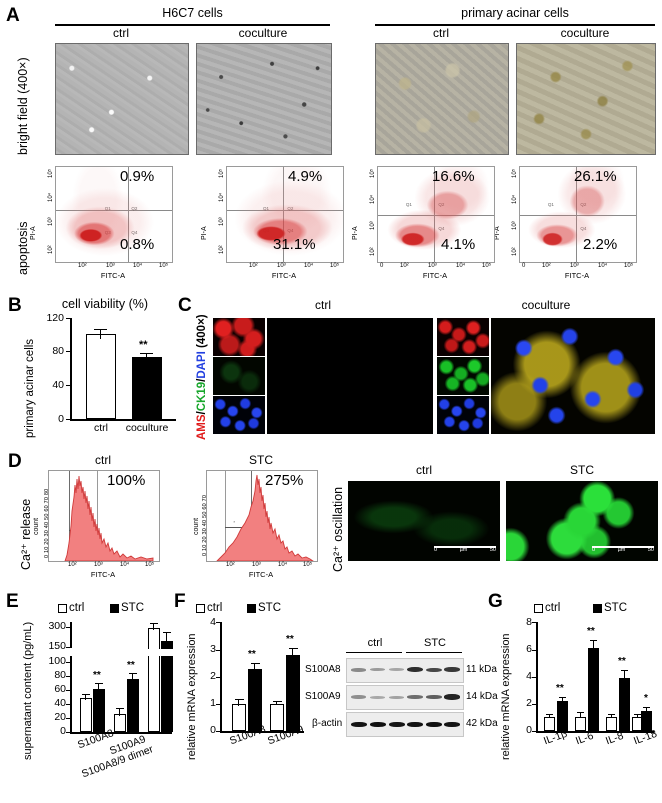  I want to click on ct3: 30, so click(47, 533).